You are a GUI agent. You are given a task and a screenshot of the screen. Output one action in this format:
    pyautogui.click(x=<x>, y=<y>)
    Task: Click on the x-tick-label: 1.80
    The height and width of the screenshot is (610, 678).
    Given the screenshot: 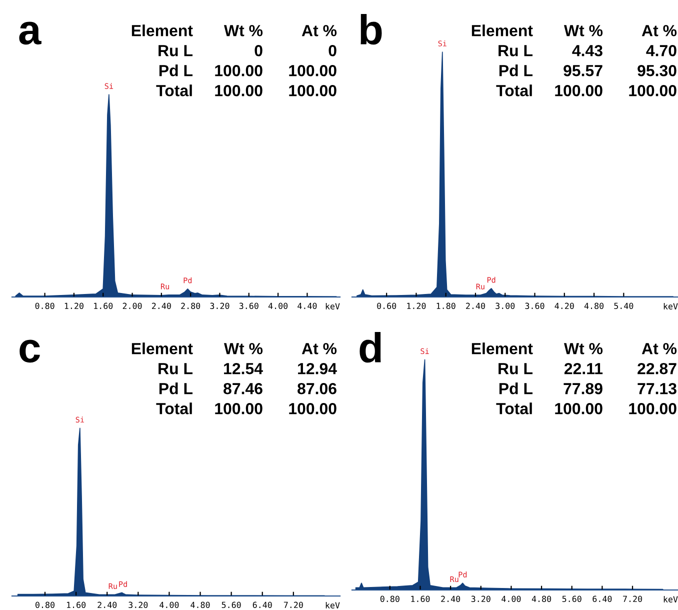 What is the action you would take?
    pyautogui.click(x=446, y=306)
    